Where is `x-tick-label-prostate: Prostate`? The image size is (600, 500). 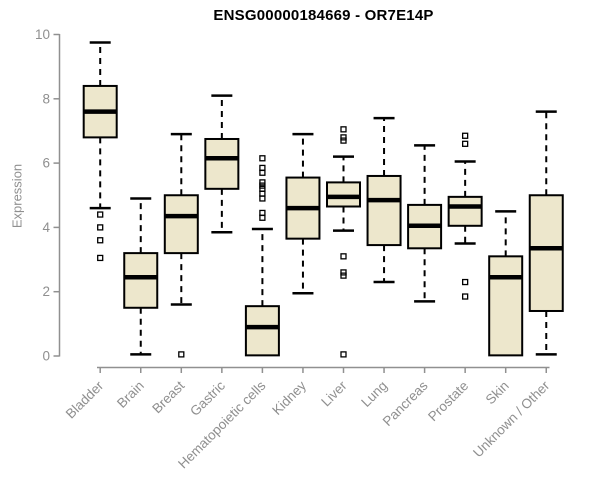
x-tick-label-prostate: Prostate is located at coordinates (448, 401).